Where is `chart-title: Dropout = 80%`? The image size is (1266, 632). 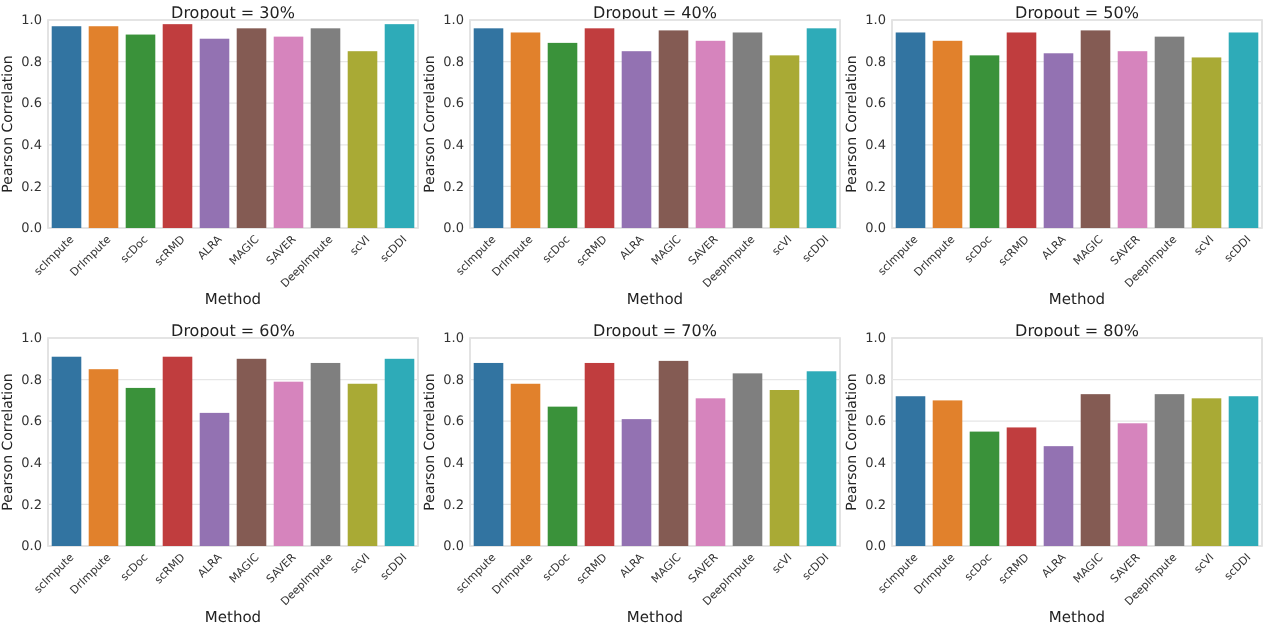
chart-title: Dropout = 80% is located at coordinates (1077, 331).